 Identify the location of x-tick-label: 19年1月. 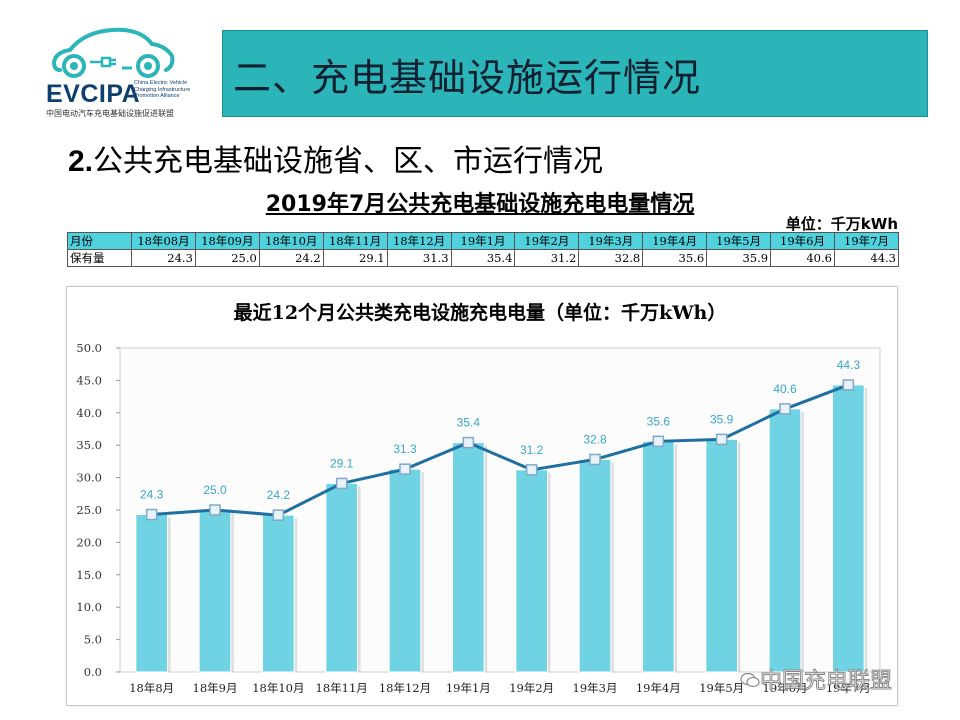
(468, 688).